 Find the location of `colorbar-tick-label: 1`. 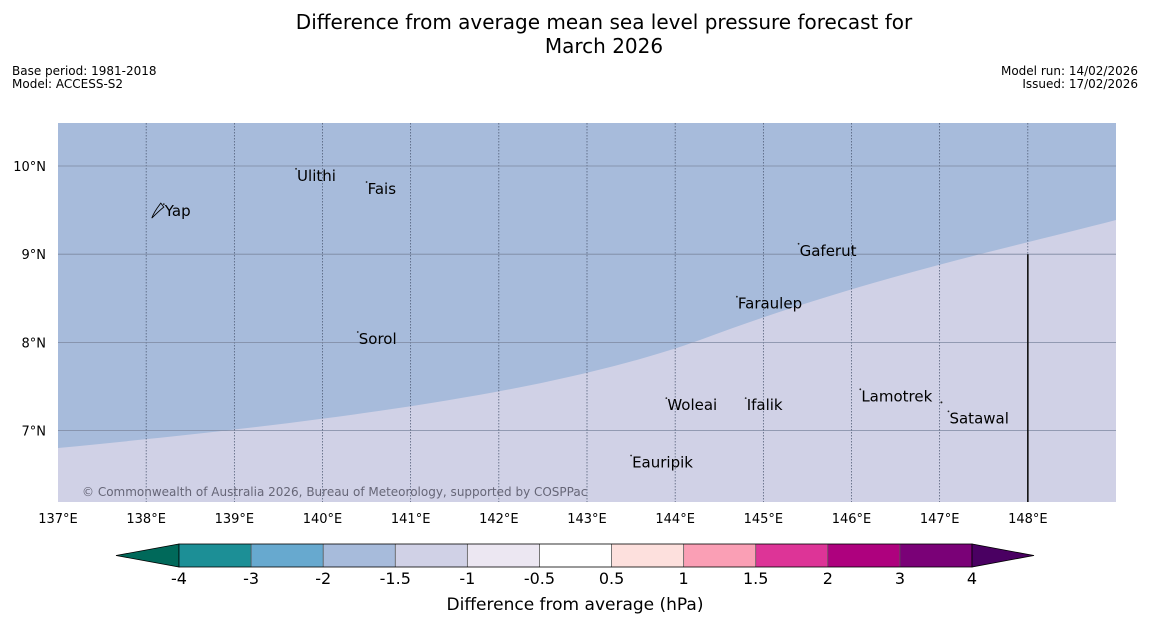

colorbar-tick-label: 1 is located at coordinates (684, 578).